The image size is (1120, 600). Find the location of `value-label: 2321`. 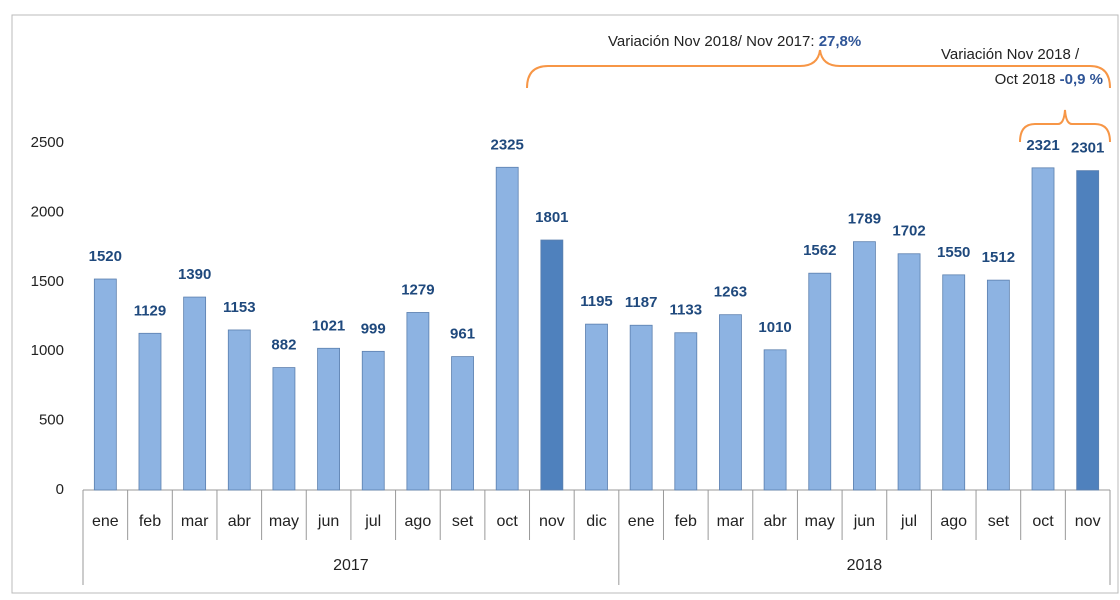

value-label: 2321 is located at coordinates (1042, 145).